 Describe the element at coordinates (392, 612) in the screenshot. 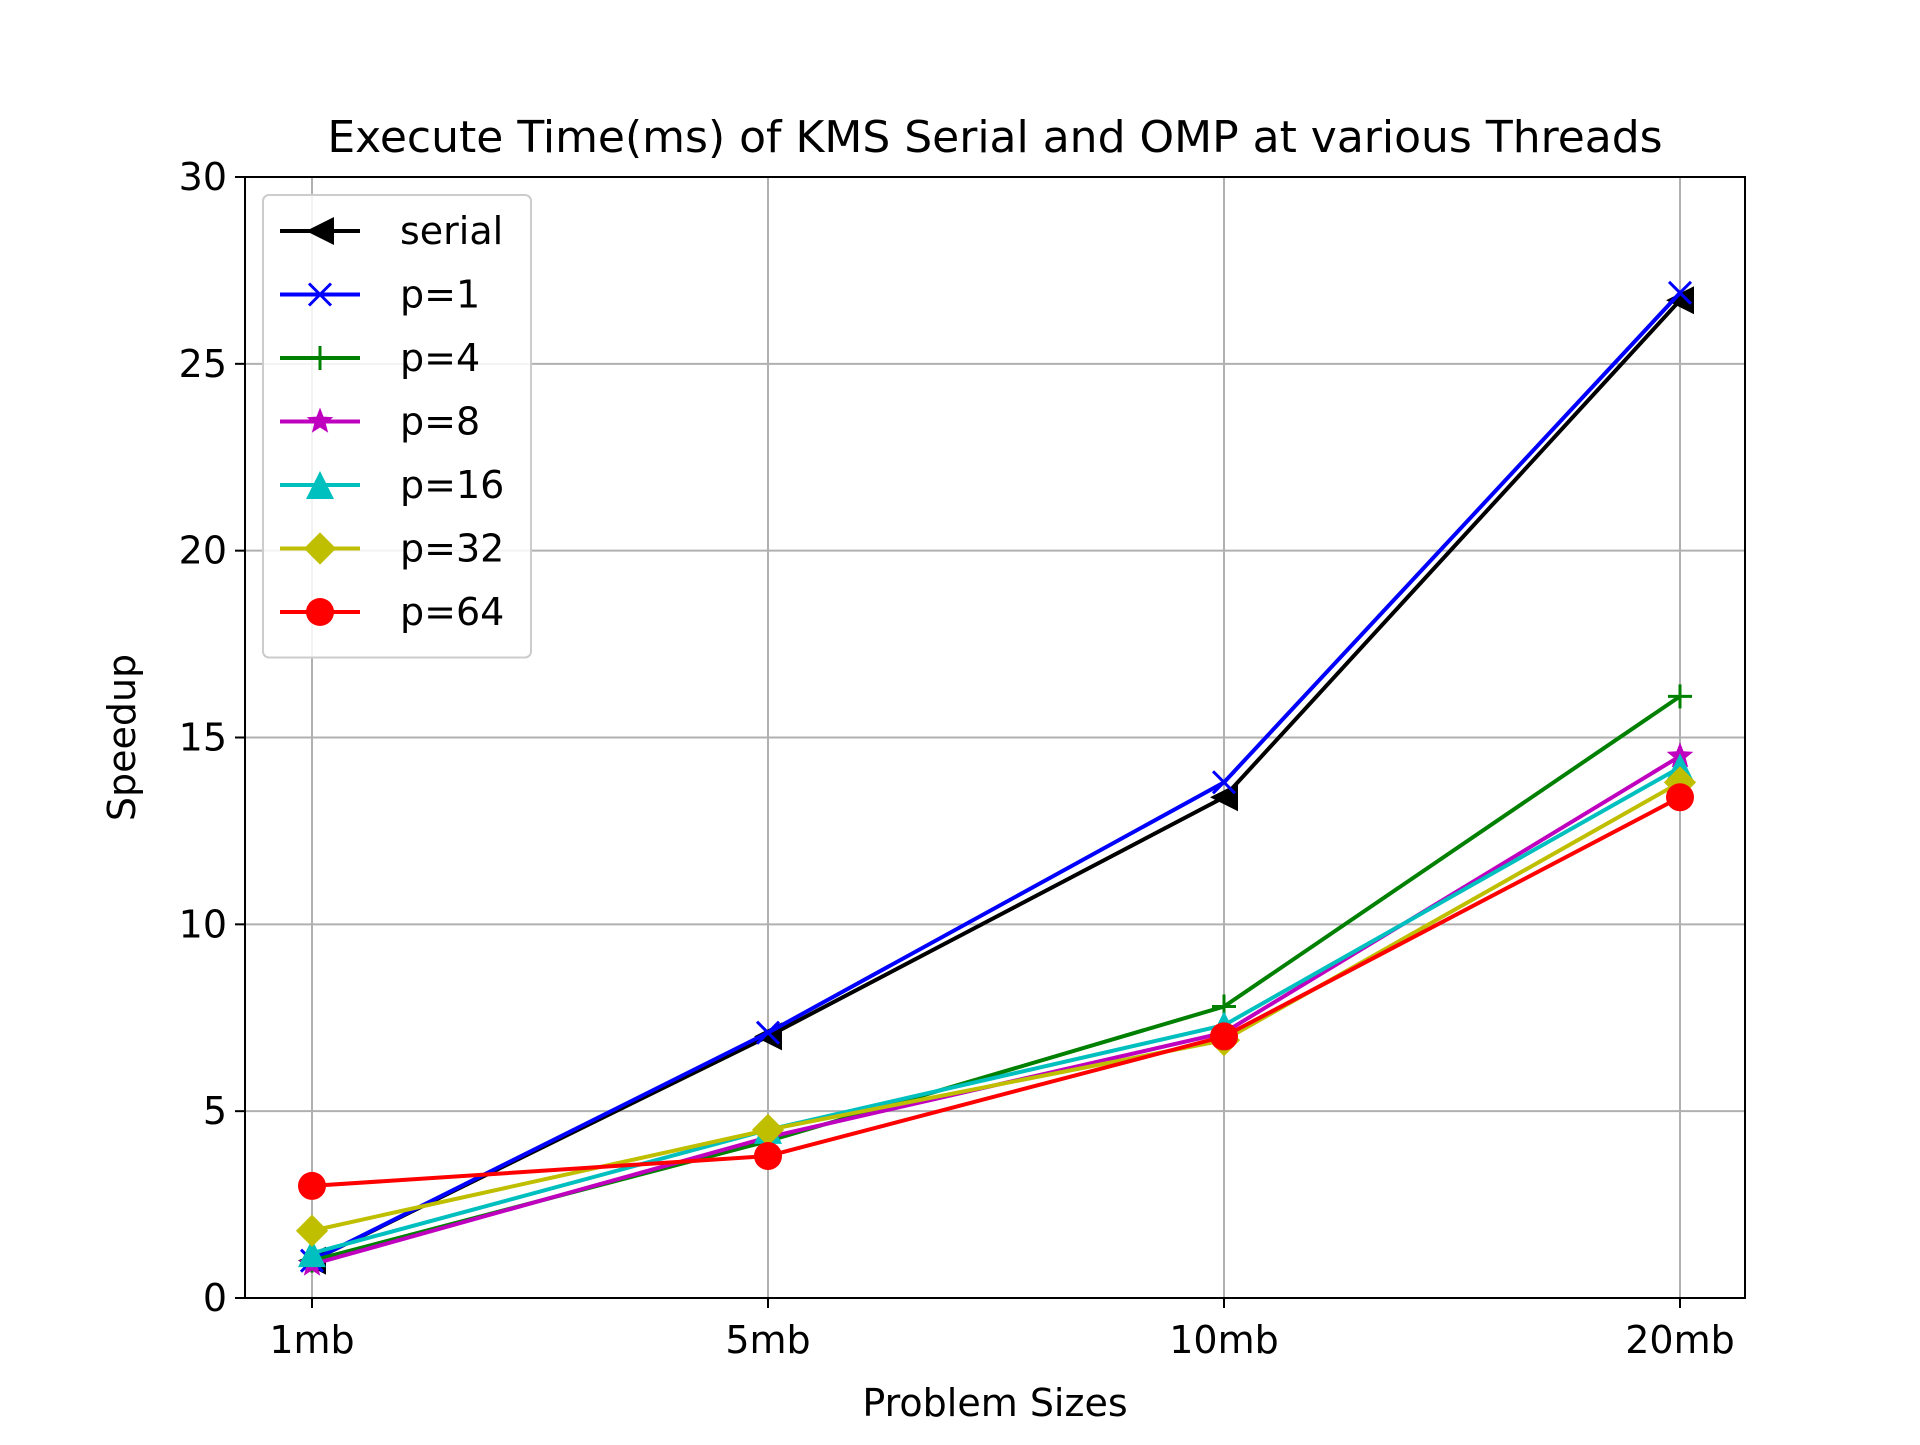

I see `legend-item: p=64` at that location.